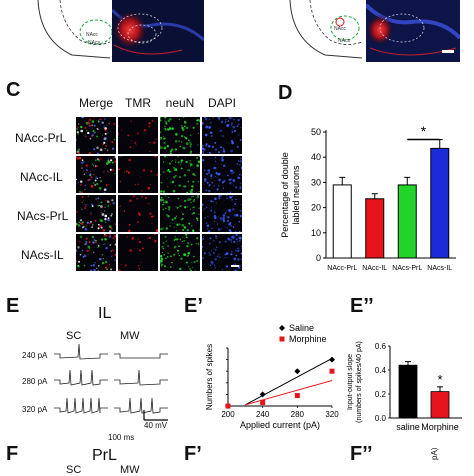 The width and height of the screenshot is (474, 476). I want to click on x-tick-label: 200, so click(228, 414).